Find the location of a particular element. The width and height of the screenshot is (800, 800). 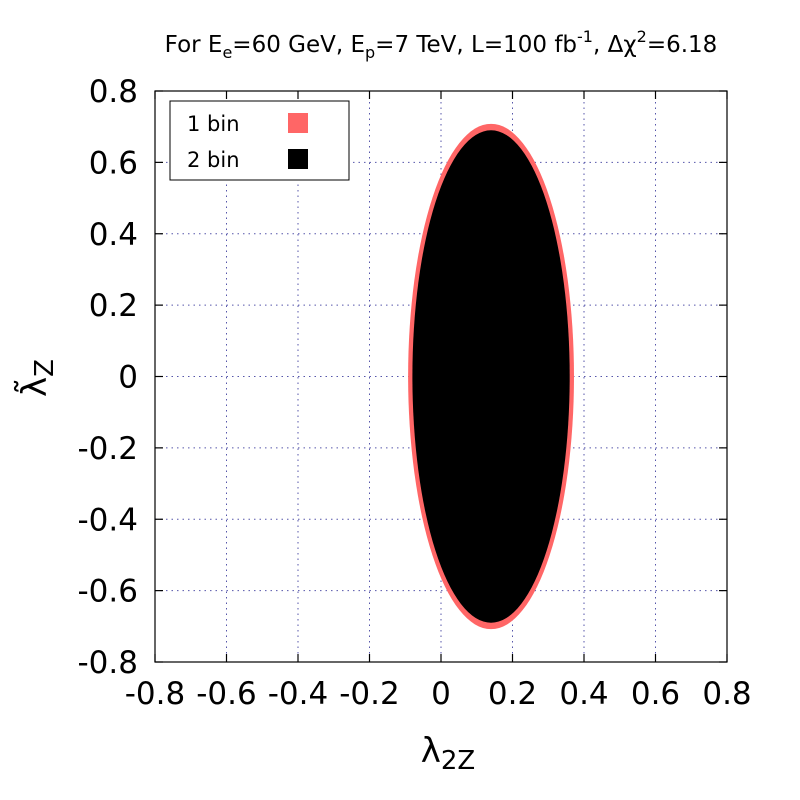

x-tick-label: 0.8 is located at coordinates (726, 694).